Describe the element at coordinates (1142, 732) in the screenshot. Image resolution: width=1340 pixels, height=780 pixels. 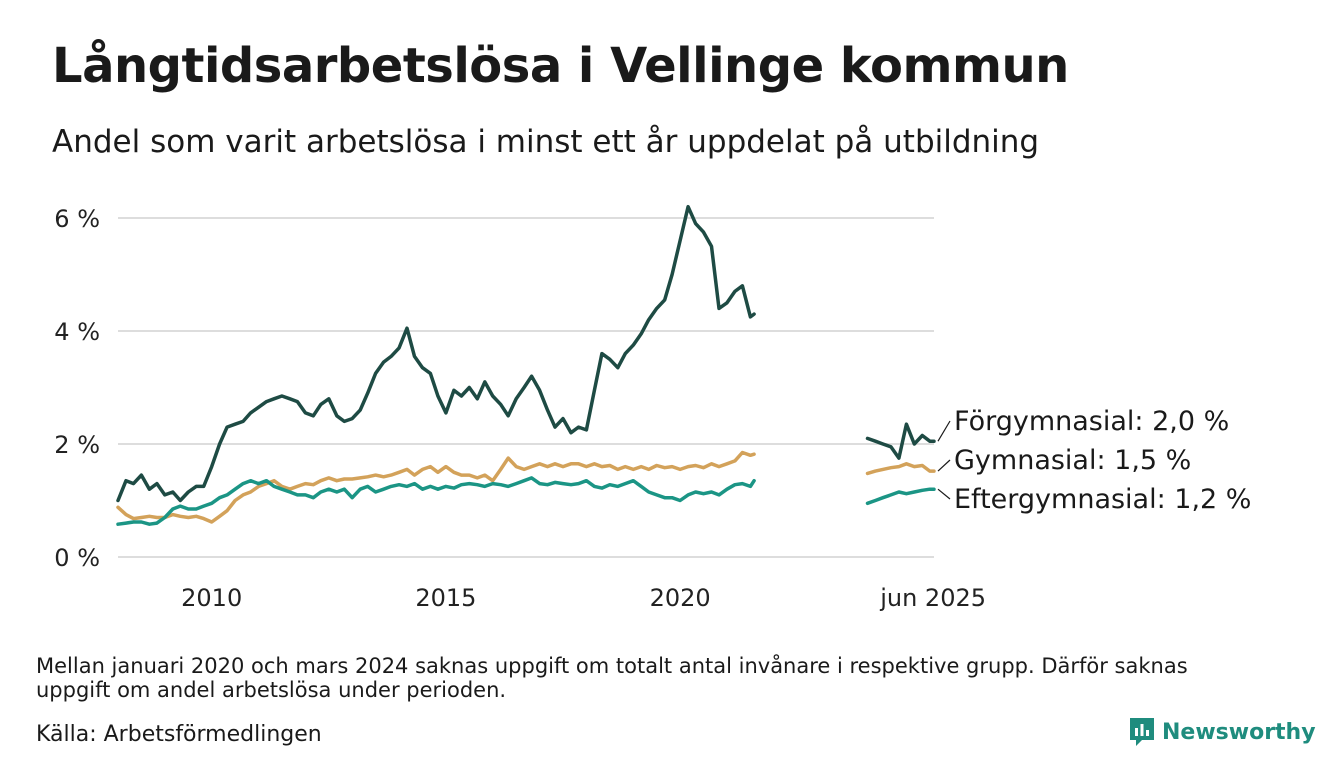
I see `bar-chart-icon` at that location.